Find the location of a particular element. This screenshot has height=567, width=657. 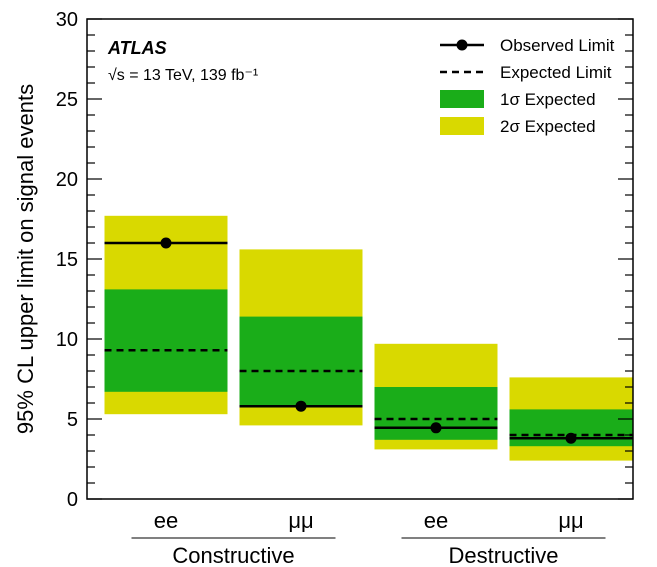

y-tick-label: 25 is located at coordinates (67, 100).